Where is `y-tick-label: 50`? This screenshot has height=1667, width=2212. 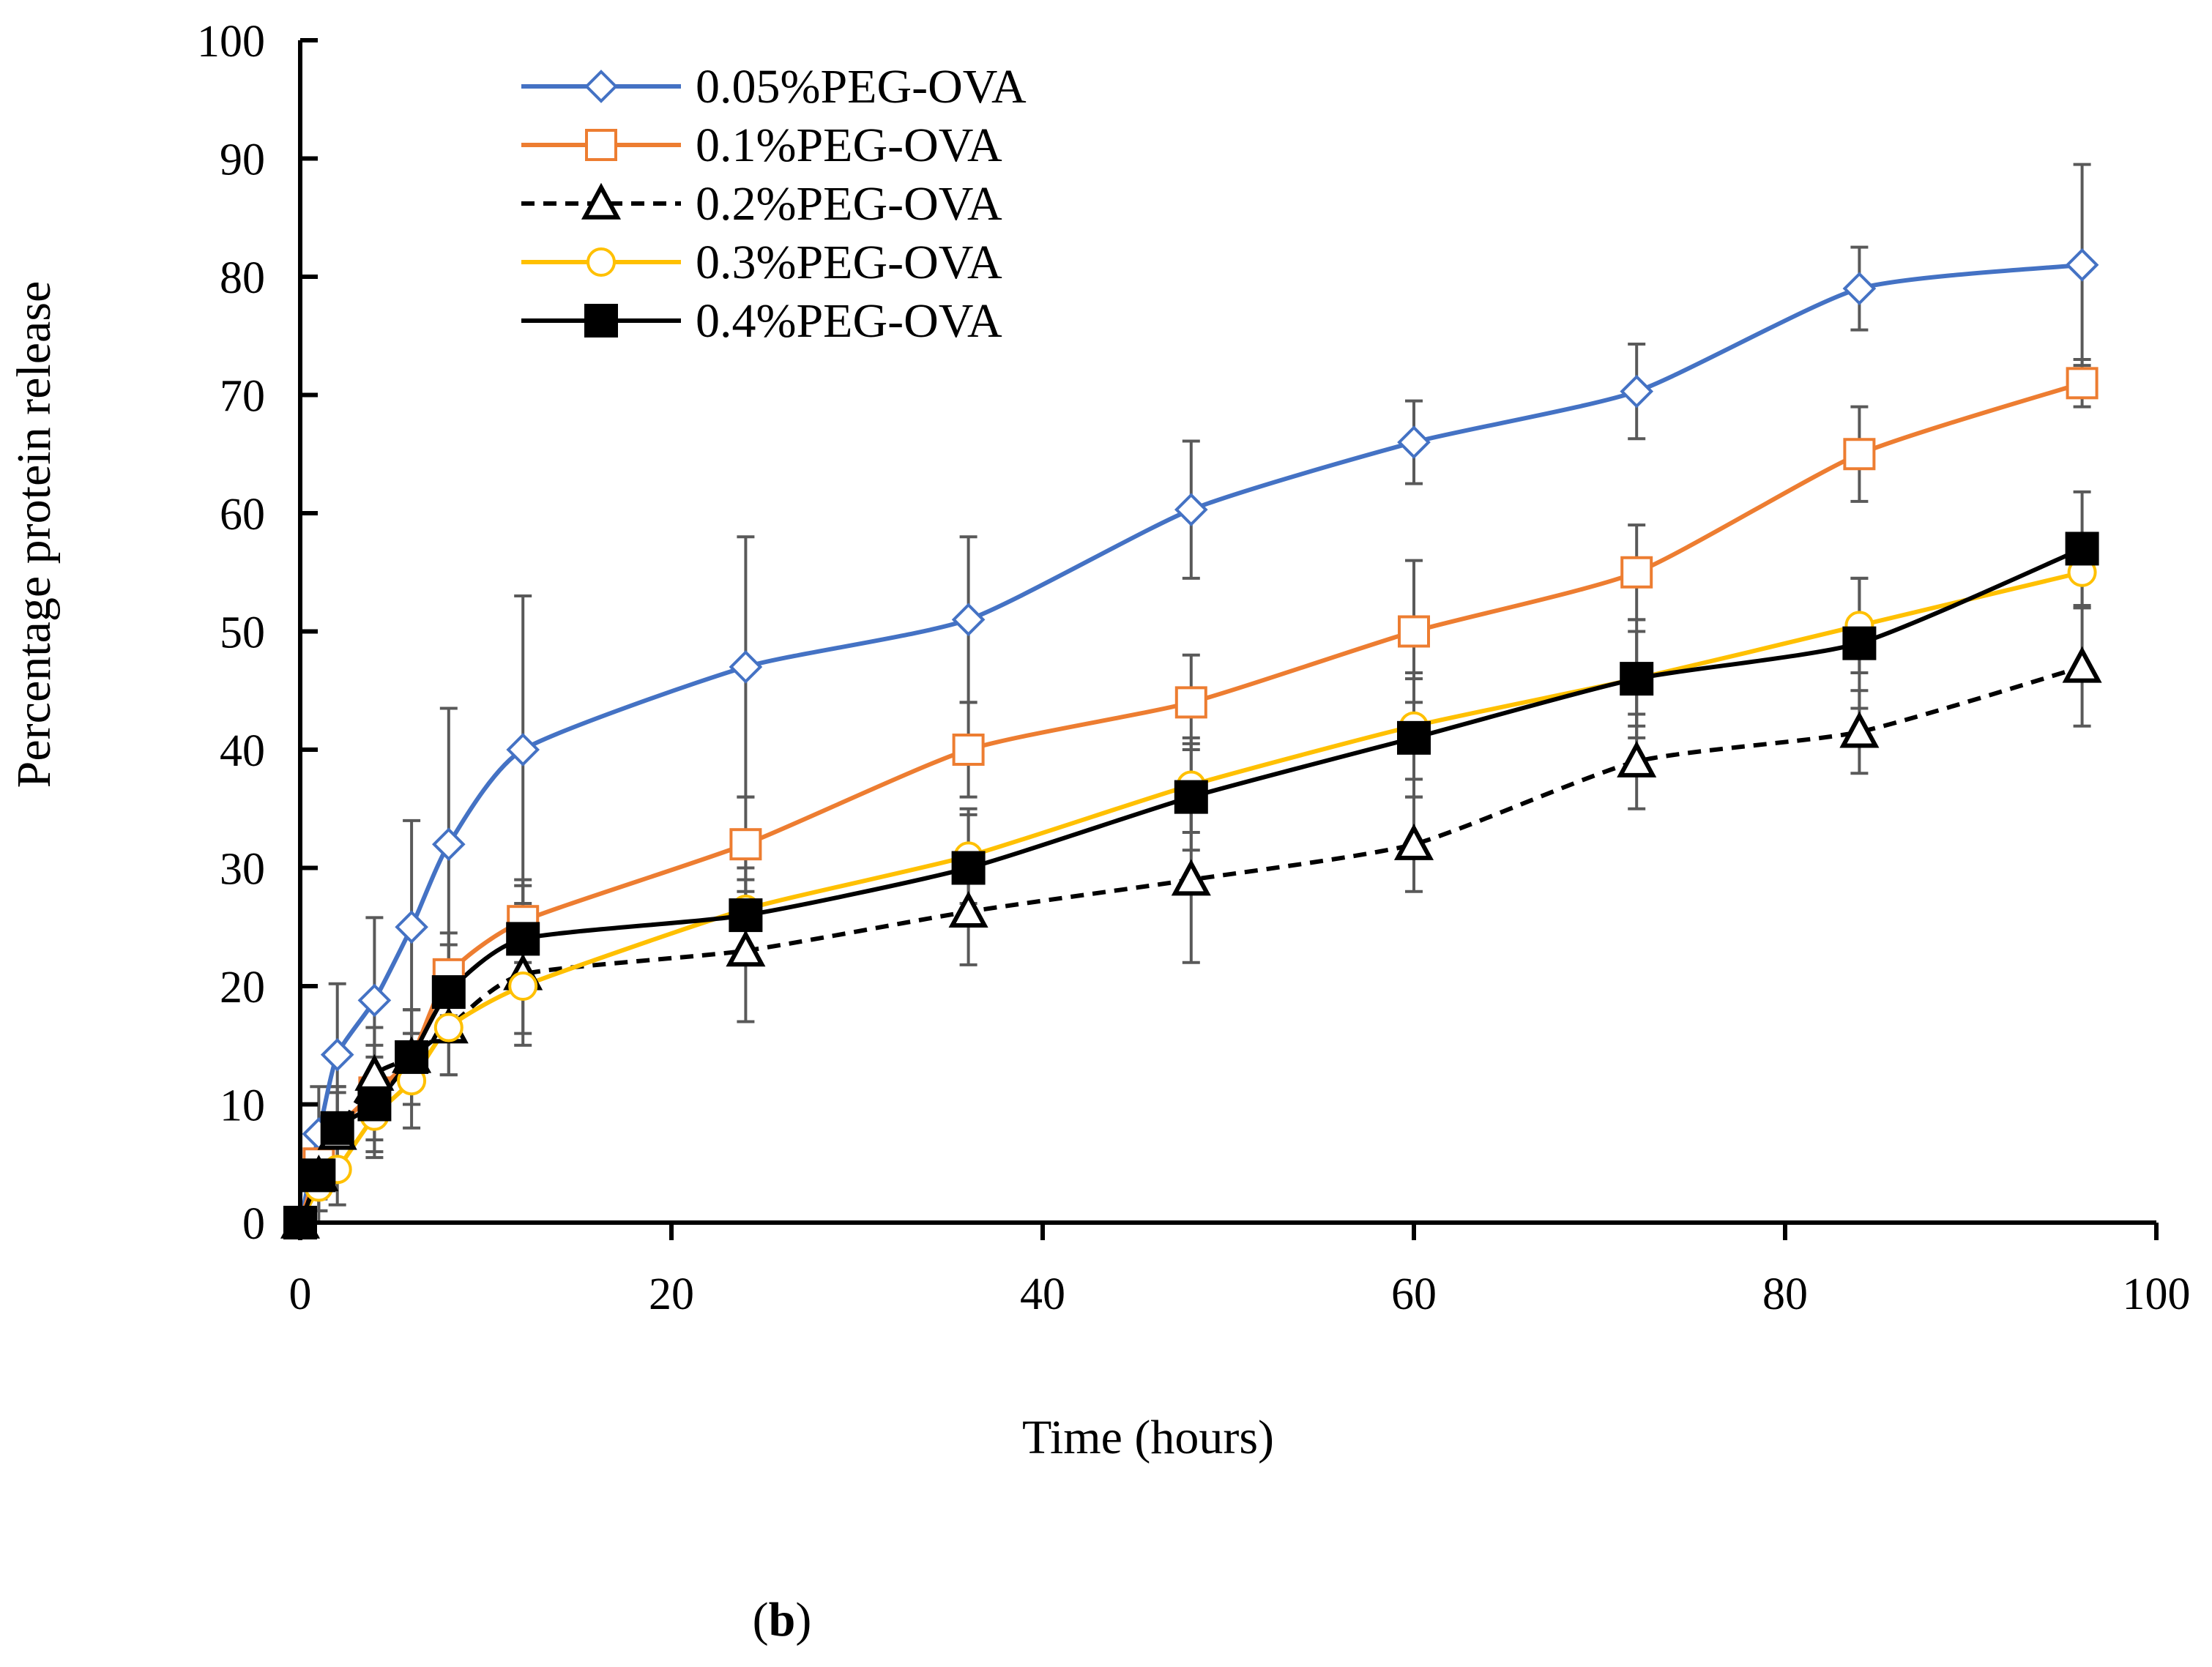 y-tick-label: 50 is located at coordinates (243, 633).